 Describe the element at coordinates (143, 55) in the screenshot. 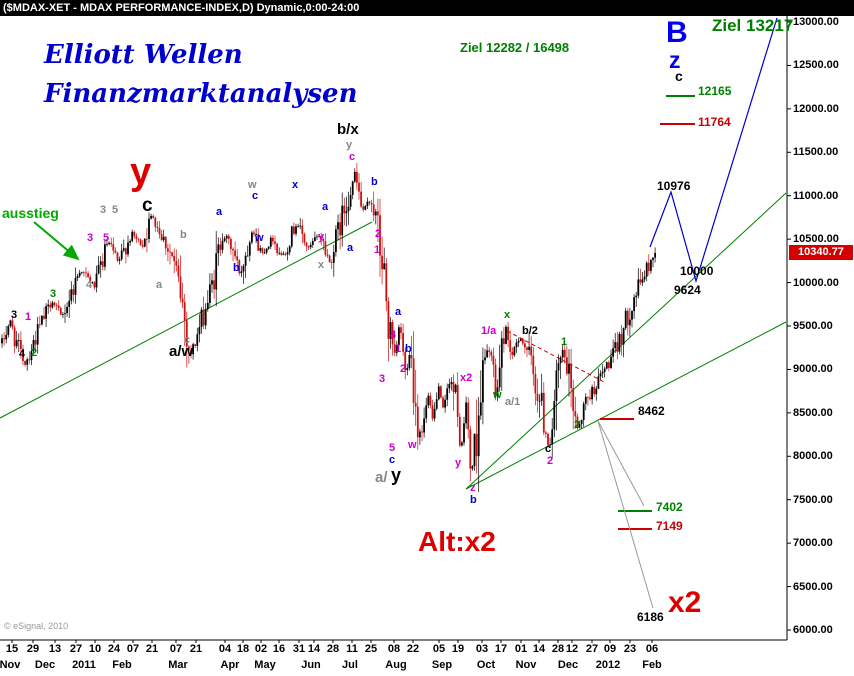

I see `brand-line-1: Elliott Wellen` at that location.